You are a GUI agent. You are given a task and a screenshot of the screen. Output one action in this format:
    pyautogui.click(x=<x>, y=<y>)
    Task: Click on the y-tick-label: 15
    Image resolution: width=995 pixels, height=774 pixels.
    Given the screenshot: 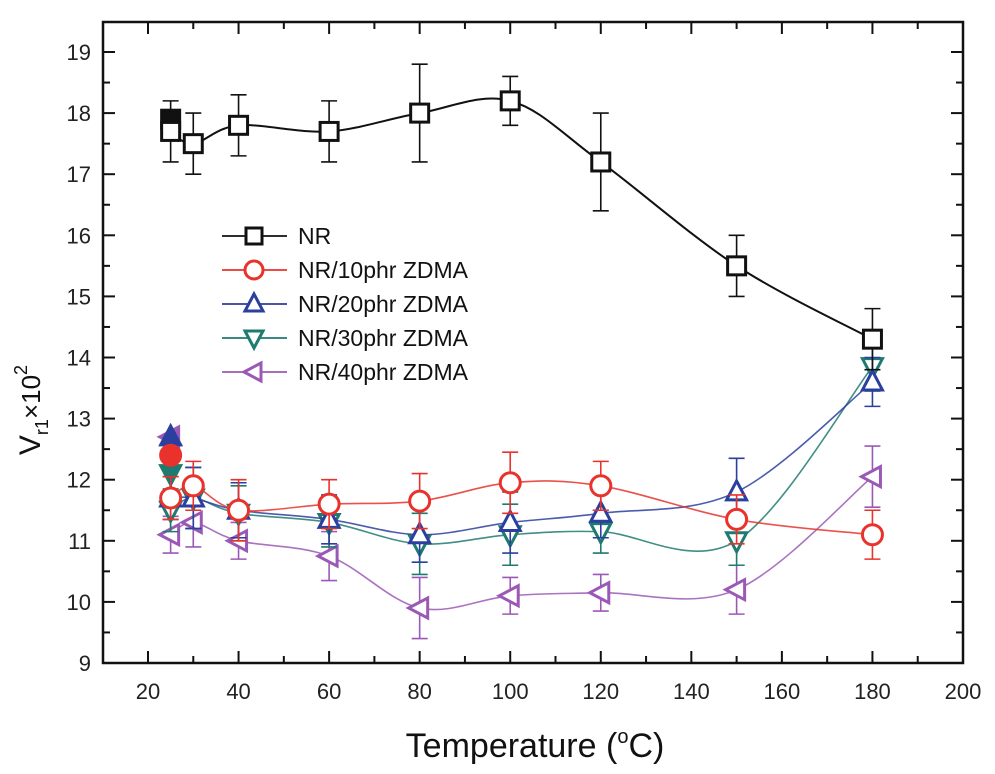 What is the action you would take?
    pyautogui.click(x=79, y=296)
    